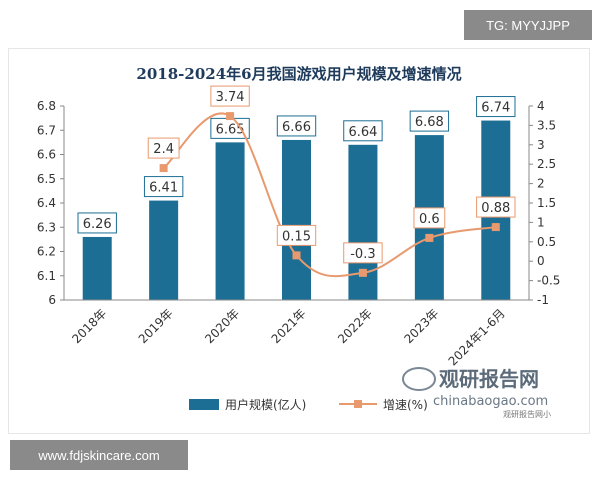 This screenshot has width=600, height=480. Describe the element at coordinates (546, 242) in the screenshot. I see `right-axis-tick-label: 0.5` at that location.